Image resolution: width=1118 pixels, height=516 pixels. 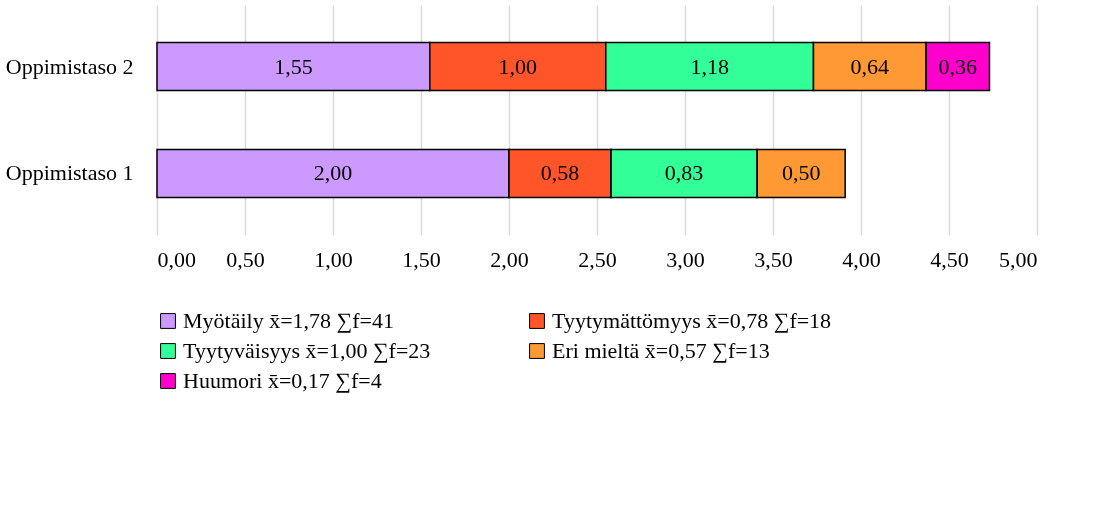 I want to click on x-tick-label: 4,00, so click(x=861, y=259).